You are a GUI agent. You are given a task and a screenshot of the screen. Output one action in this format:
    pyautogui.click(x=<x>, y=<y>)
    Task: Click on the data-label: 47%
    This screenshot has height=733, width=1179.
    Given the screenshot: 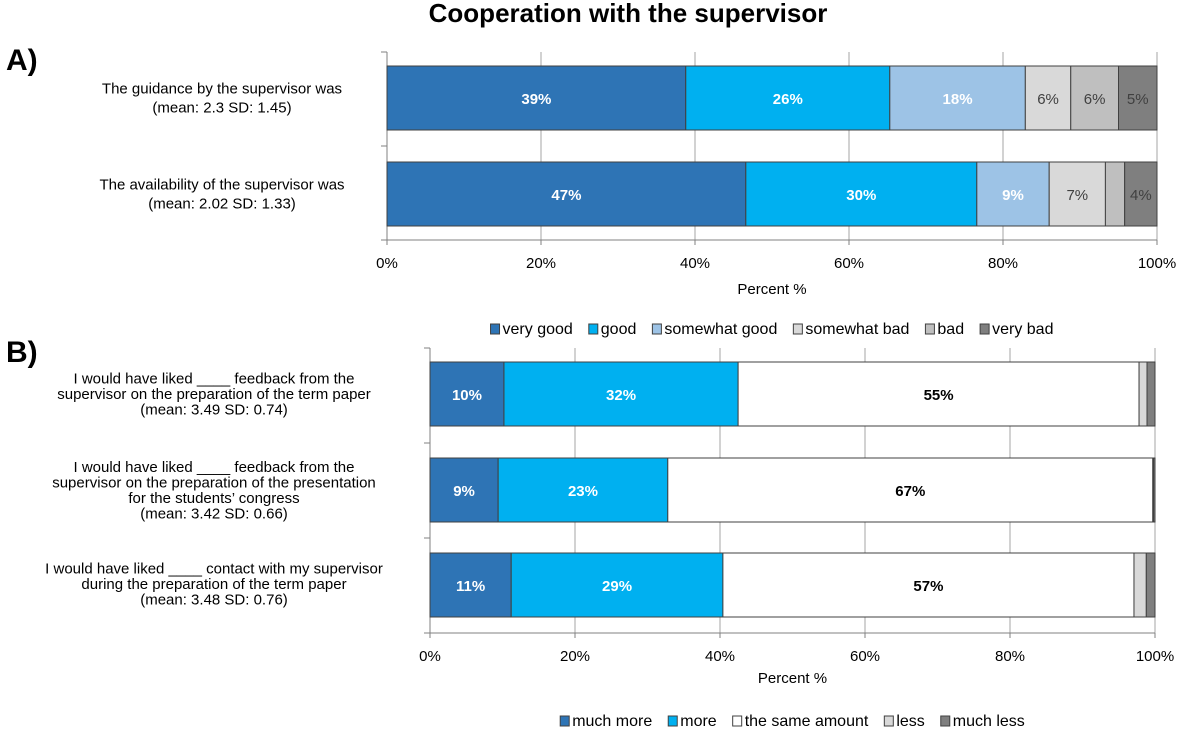 What is the action you would take?
    pyautogui.click(x=566, y=195)
    